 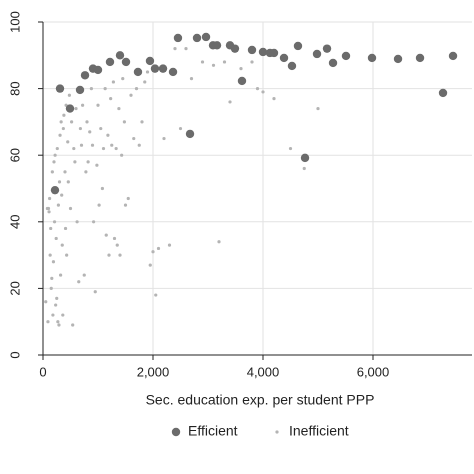 I want to click on y-tick-label: 20, so click(x=14, y=288).